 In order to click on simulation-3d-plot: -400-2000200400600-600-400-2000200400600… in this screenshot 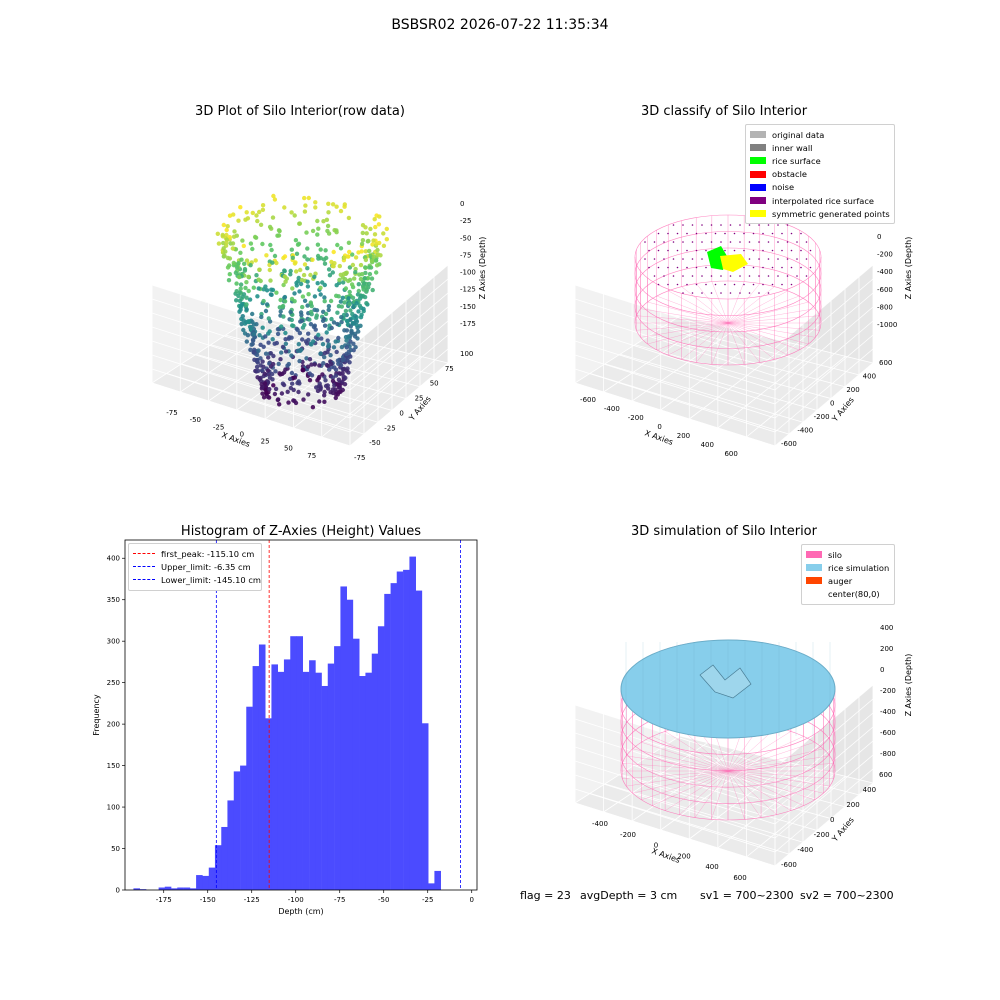, I will do `click(740, 715)`.